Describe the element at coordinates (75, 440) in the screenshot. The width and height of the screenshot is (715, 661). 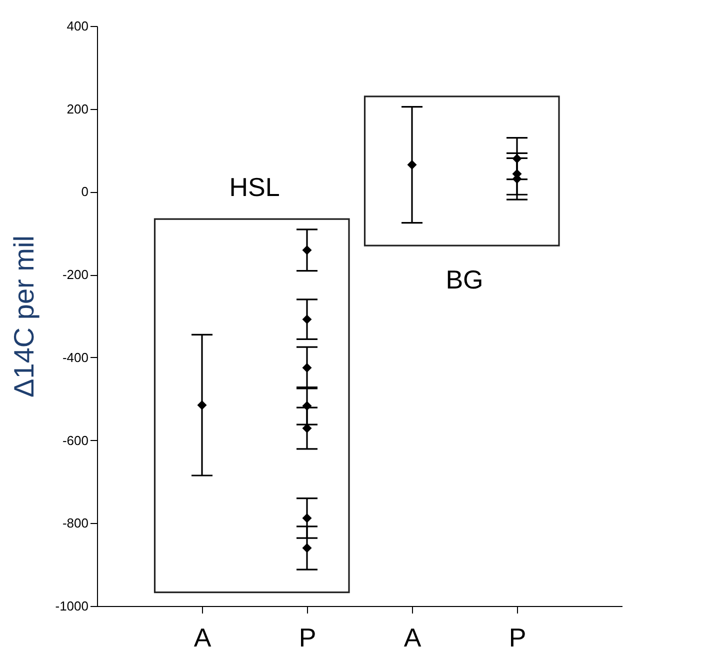
I see `y-tick-label: -600` at that location.